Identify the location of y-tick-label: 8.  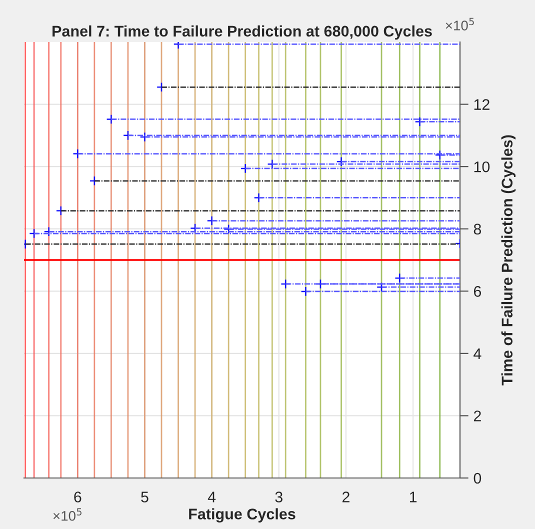
(478, 229).